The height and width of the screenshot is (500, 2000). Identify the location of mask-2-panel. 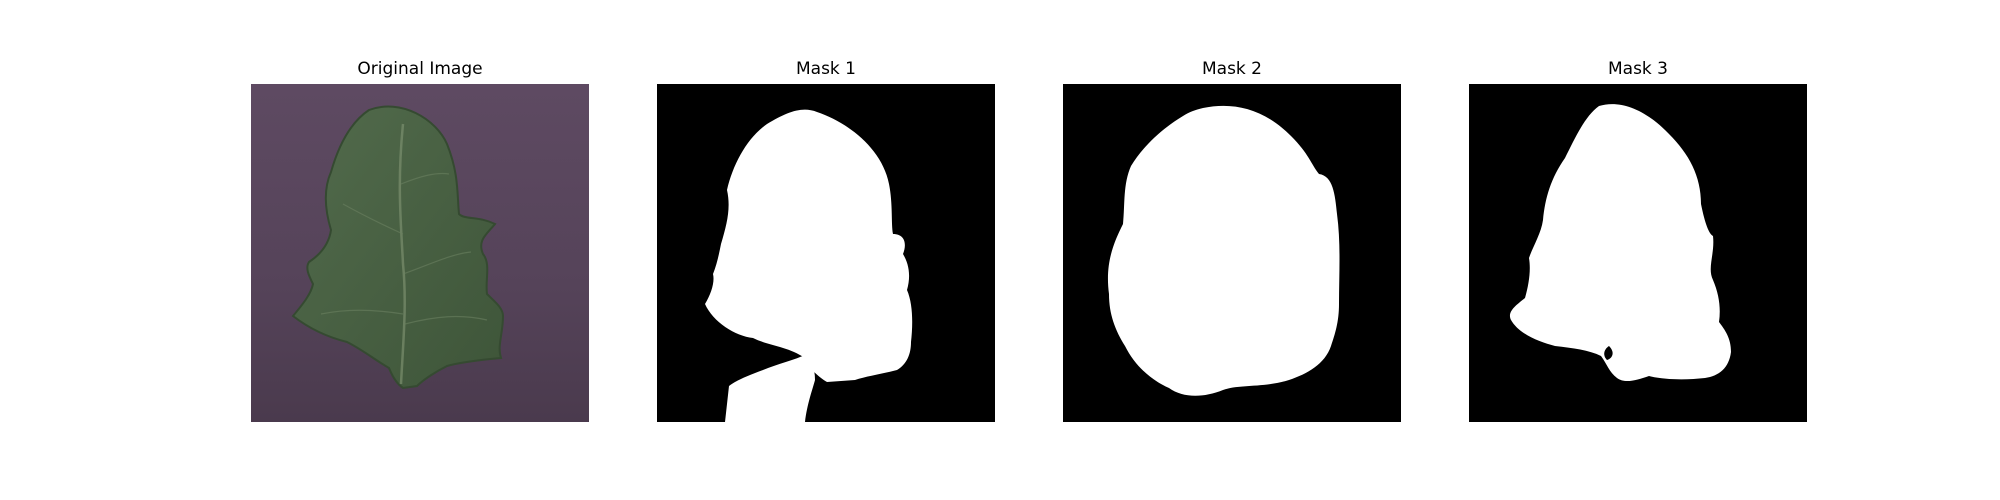
(1232, 253).